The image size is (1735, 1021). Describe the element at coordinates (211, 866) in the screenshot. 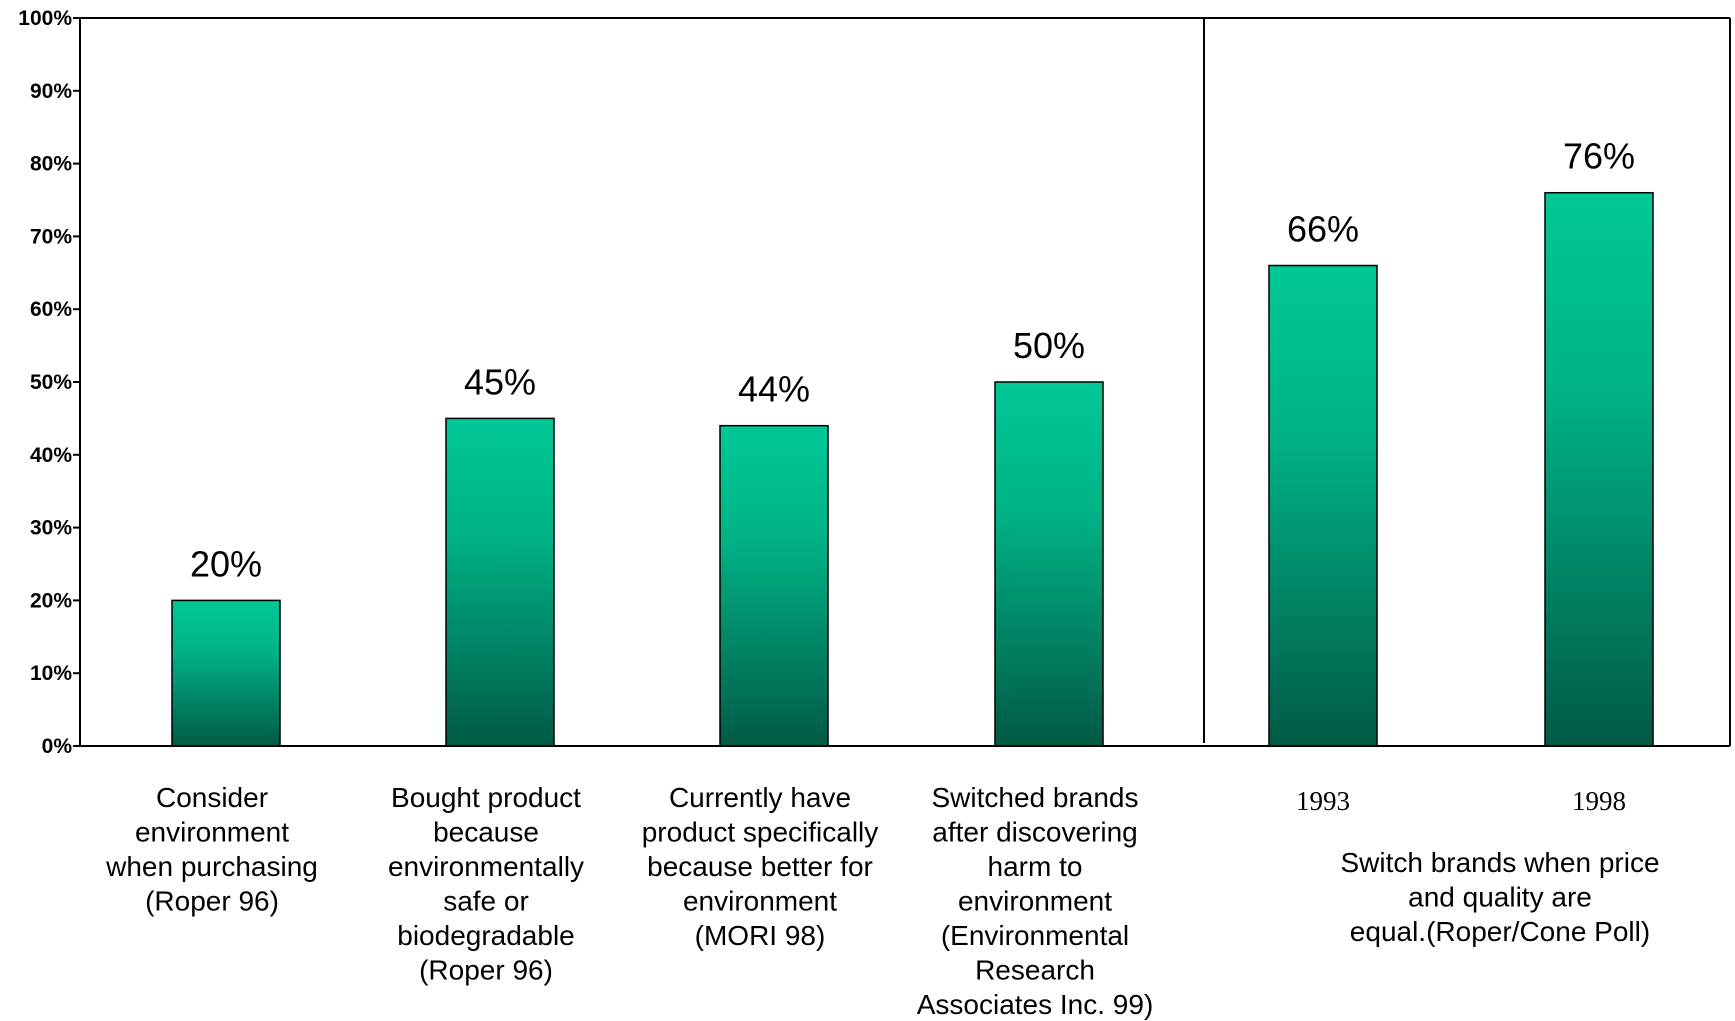

I see `category-label: when purchasing` at that location.